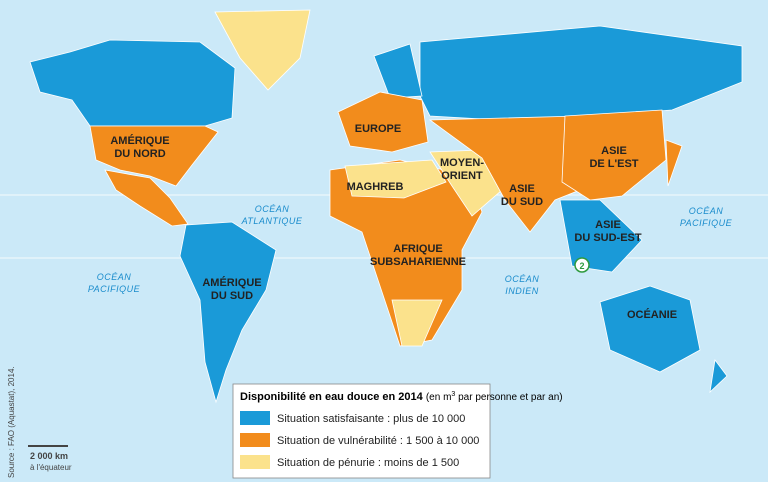 The width and height of the screenshot is (768, 482). Describe the element at coordinates (522, 285) in the screenshot. I see `ocean-label: OCÉAN INDIEN` at that location.